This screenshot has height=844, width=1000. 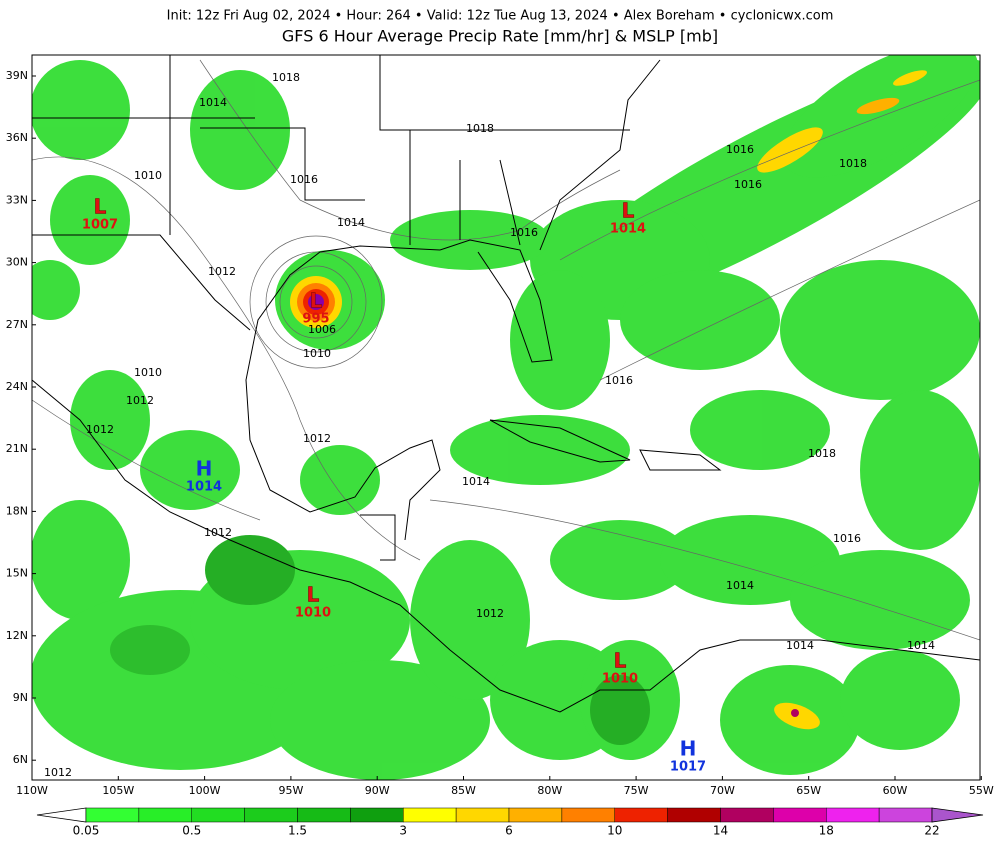 What do you see at coordinates (17, 573) in the screenshot?
I see `lat-label: 15N` at bounding box center [17, 573].